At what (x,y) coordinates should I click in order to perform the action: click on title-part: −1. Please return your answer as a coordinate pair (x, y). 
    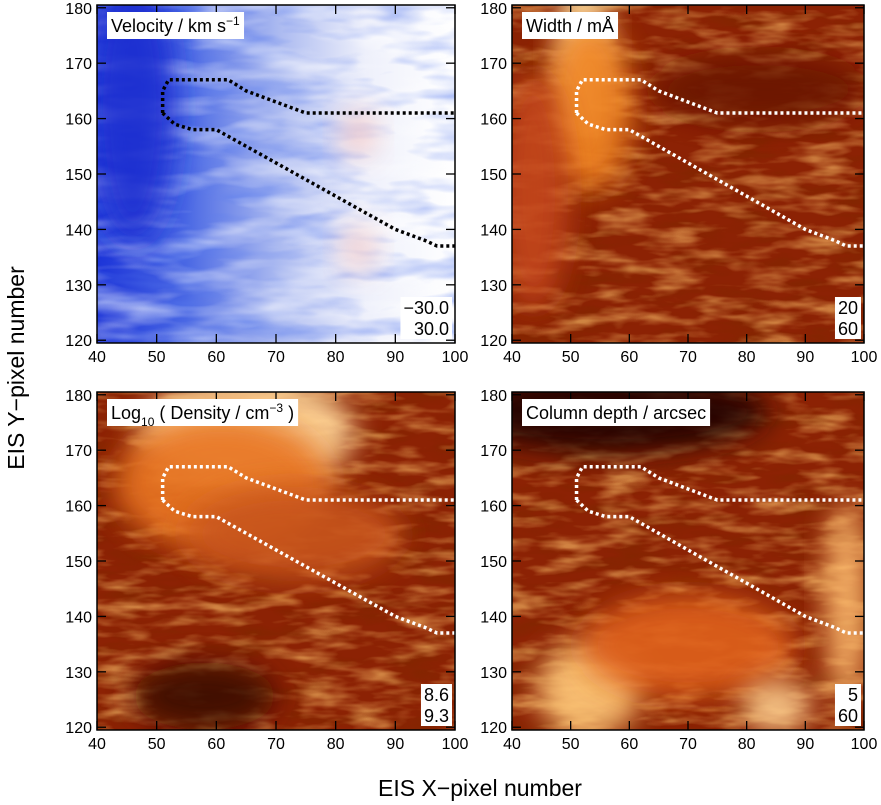
    Looking at the image, I should click on (233, 21).